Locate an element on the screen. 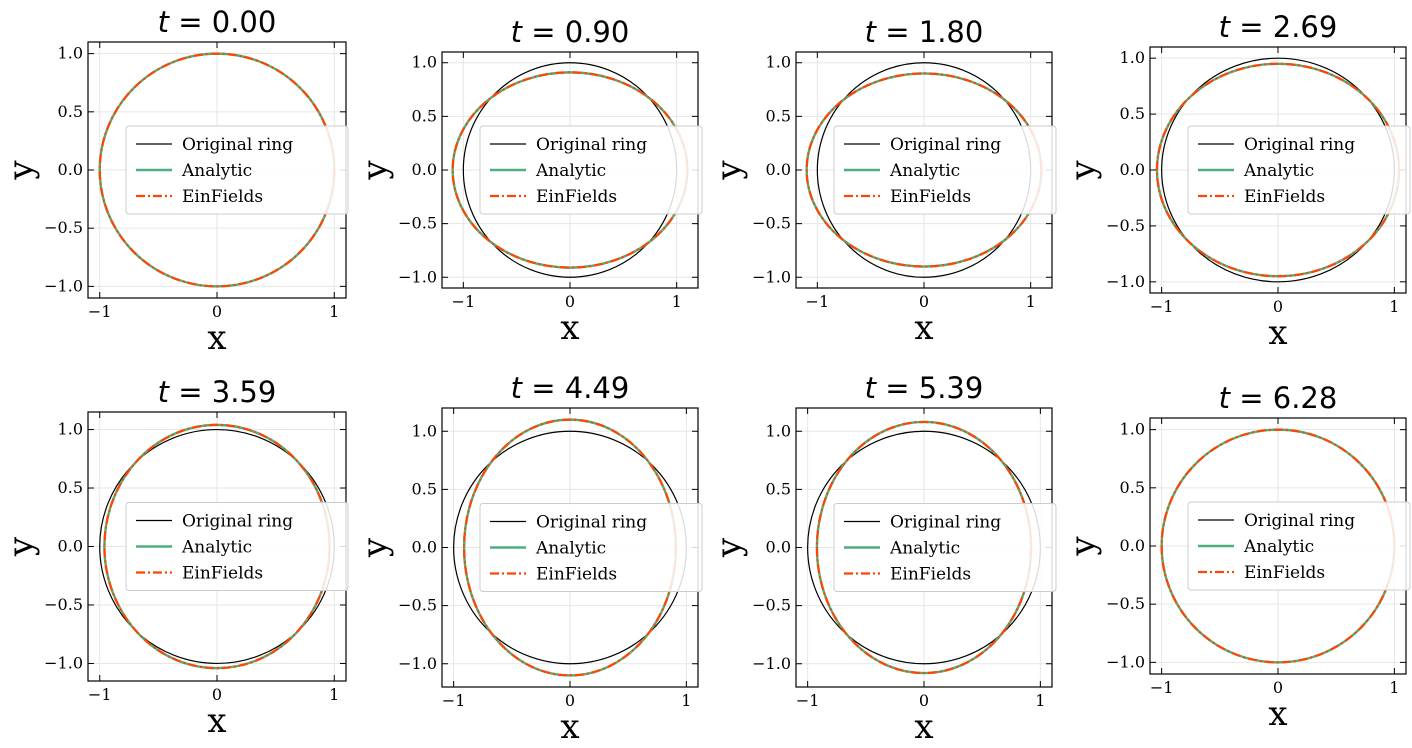 The height and width of the screenshot is (748, 1412). panel-title: t = 0.90 is located at coordinates (570, 32).